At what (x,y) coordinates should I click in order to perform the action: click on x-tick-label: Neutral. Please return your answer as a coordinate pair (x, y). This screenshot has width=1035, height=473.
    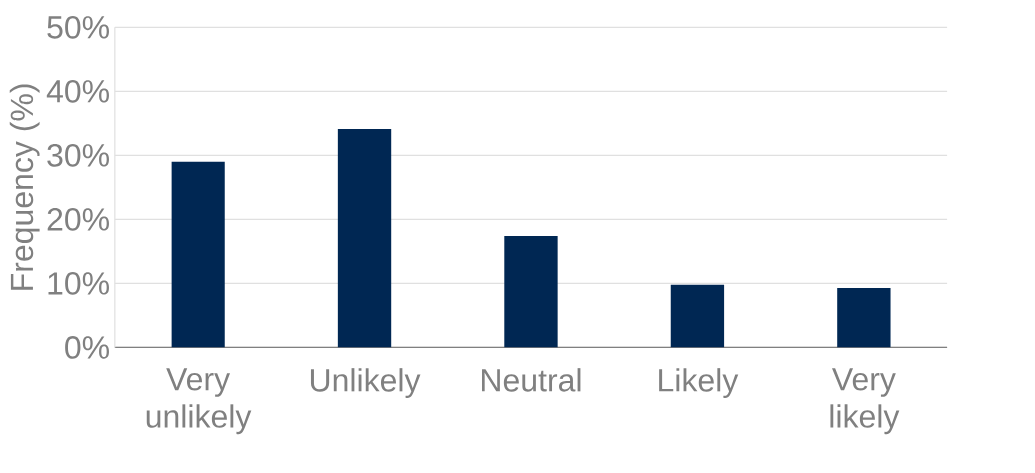
    Looking at the image, I should click on (531, 379).